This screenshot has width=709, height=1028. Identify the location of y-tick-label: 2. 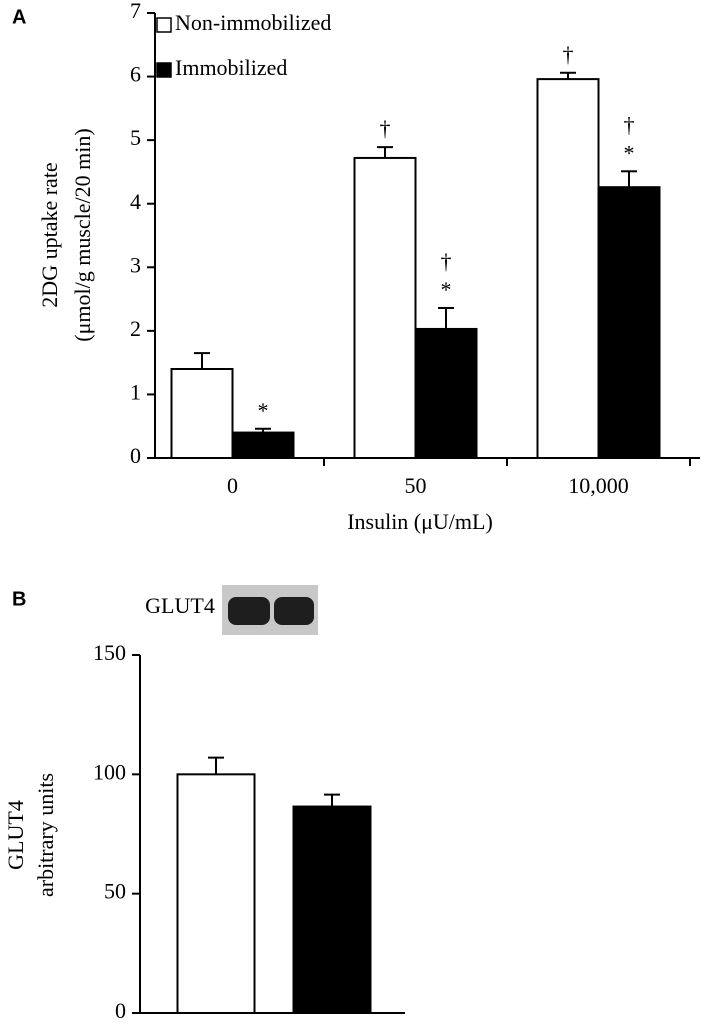
(135, 328).